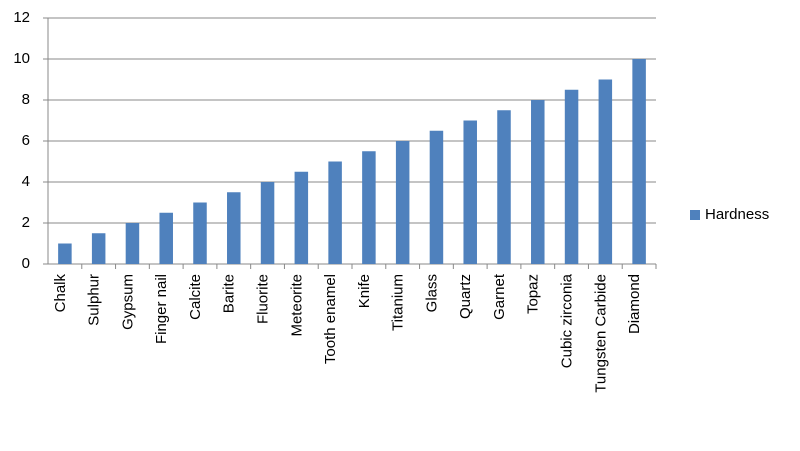 The image size is (800, 451). I want to click on x-tick-label: Quartz, so click(465, 296).